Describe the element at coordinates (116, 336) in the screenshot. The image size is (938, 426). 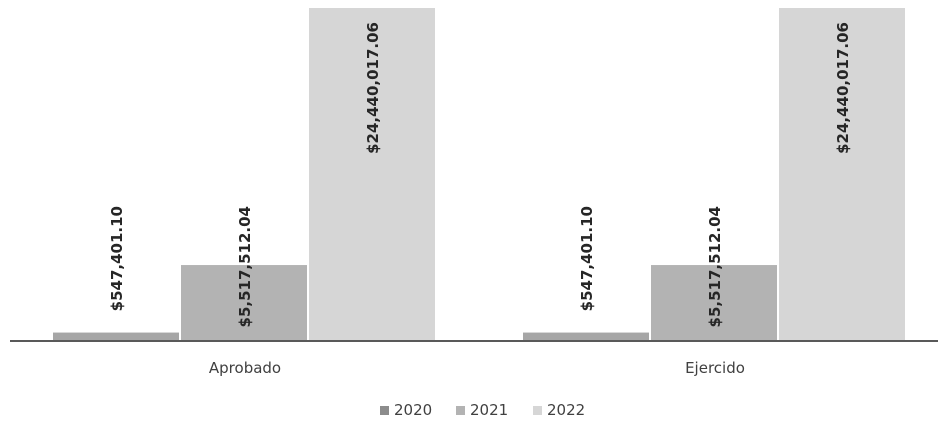
I see `bar-2020-aprobado` at that location.